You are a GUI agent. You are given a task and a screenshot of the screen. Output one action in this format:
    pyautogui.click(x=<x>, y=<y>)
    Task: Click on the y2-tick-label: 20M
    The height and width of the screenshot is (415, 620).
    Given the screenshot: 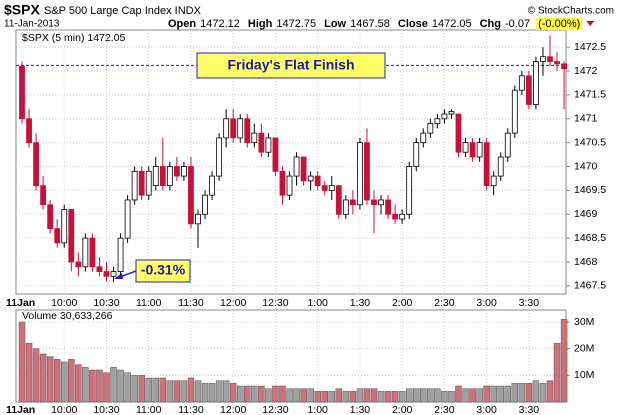 What is the action you would take?
    pyautogui.click(x=584, y=348)
    